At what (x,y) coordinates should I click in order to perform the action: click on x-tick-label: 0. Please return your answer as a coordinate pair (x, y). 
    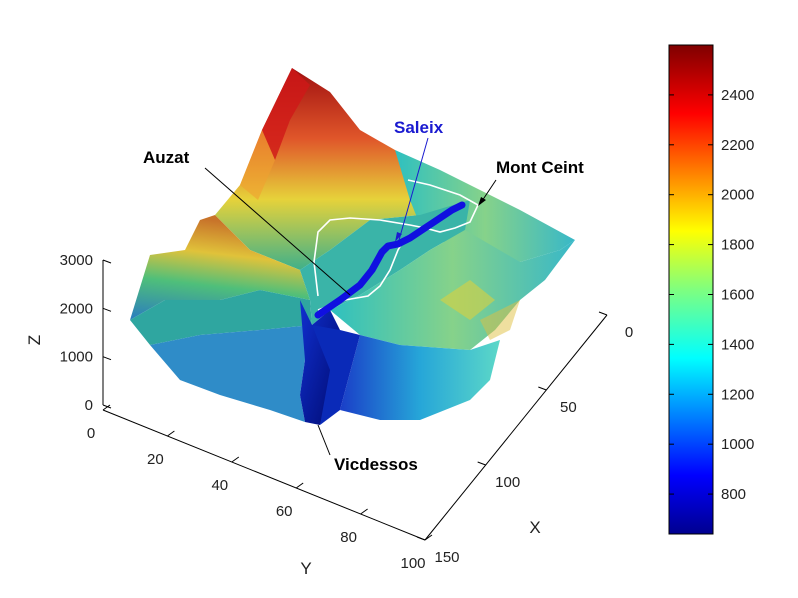
    Looking at the image, I should click on (629, 332).